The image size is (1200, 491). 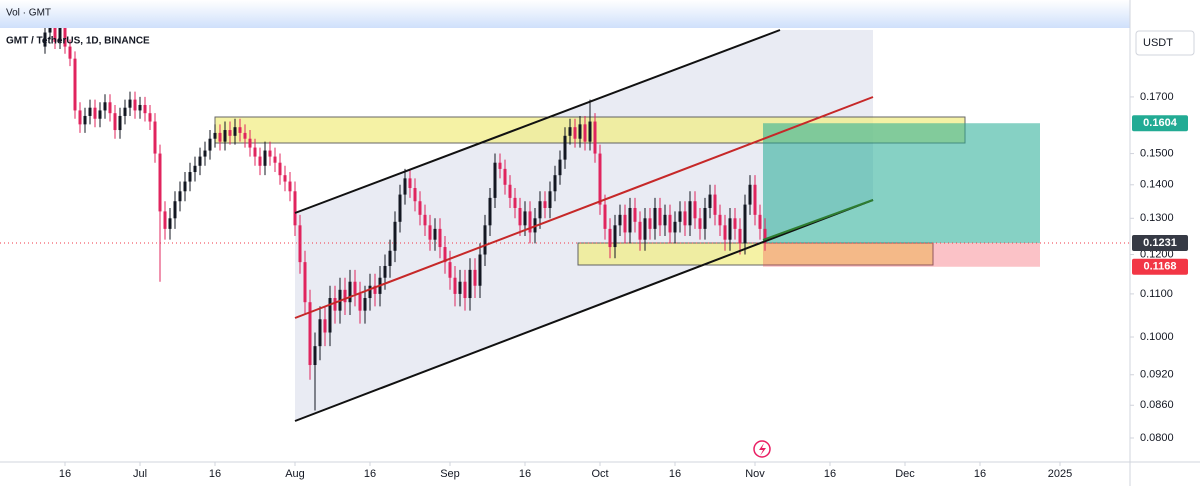 What do you see at coordinates (1157, 153) in the screenshot?
I see `y-tick-label: 0.1500` at bounding box center [1157, 153].